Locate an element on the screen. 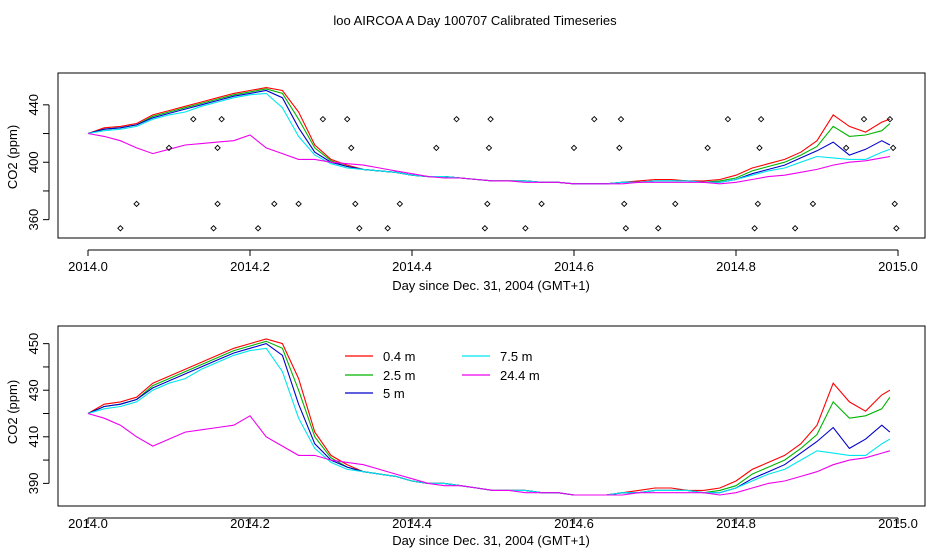  y-tick-label: 360 is located at coordinates (33, 220).